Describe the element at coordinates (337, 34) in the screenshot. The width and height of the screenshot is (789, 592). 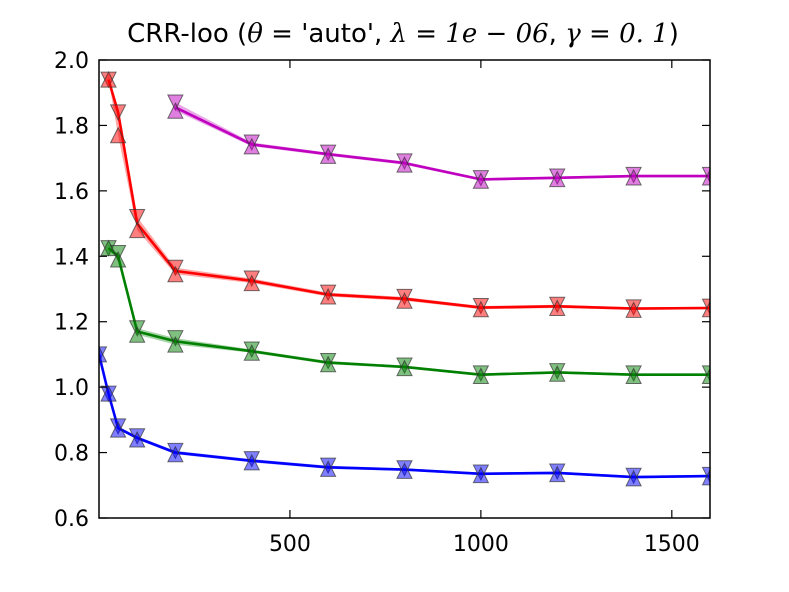
I see `title-theta-value: 'auto'` at that location.